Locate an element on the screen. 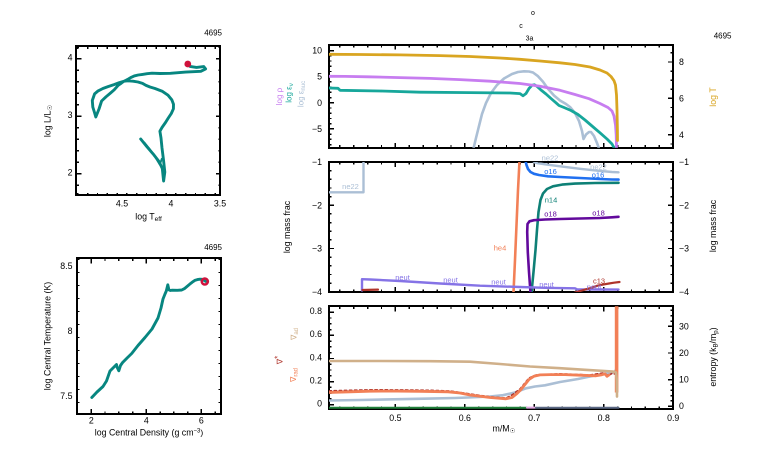  svg-text: c13 is located at coordinates (599, 280).